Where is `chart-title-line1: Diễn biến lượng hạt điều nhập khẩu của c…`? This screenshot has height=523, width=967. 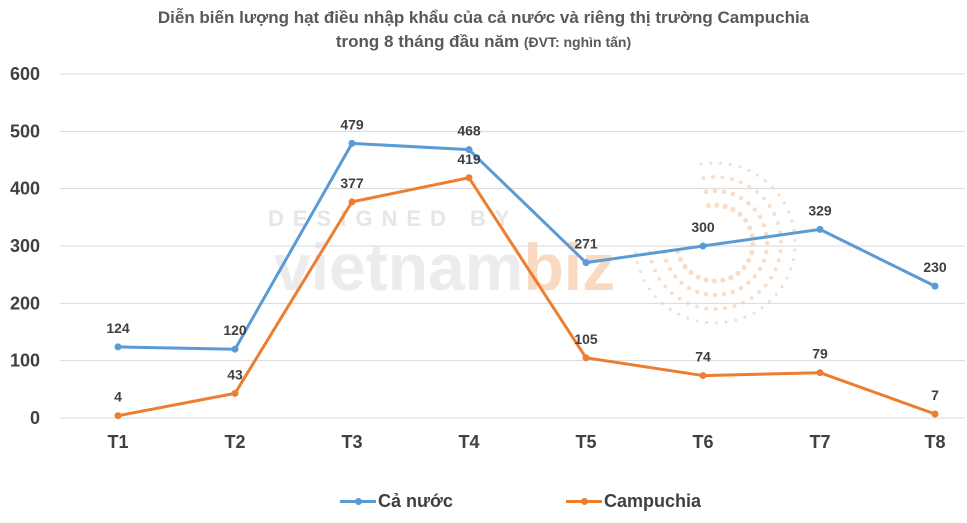 chart-title-line1: Diễn biến lượng hạt điều nhập khẩu của c… is located at coordinates (483, 17).